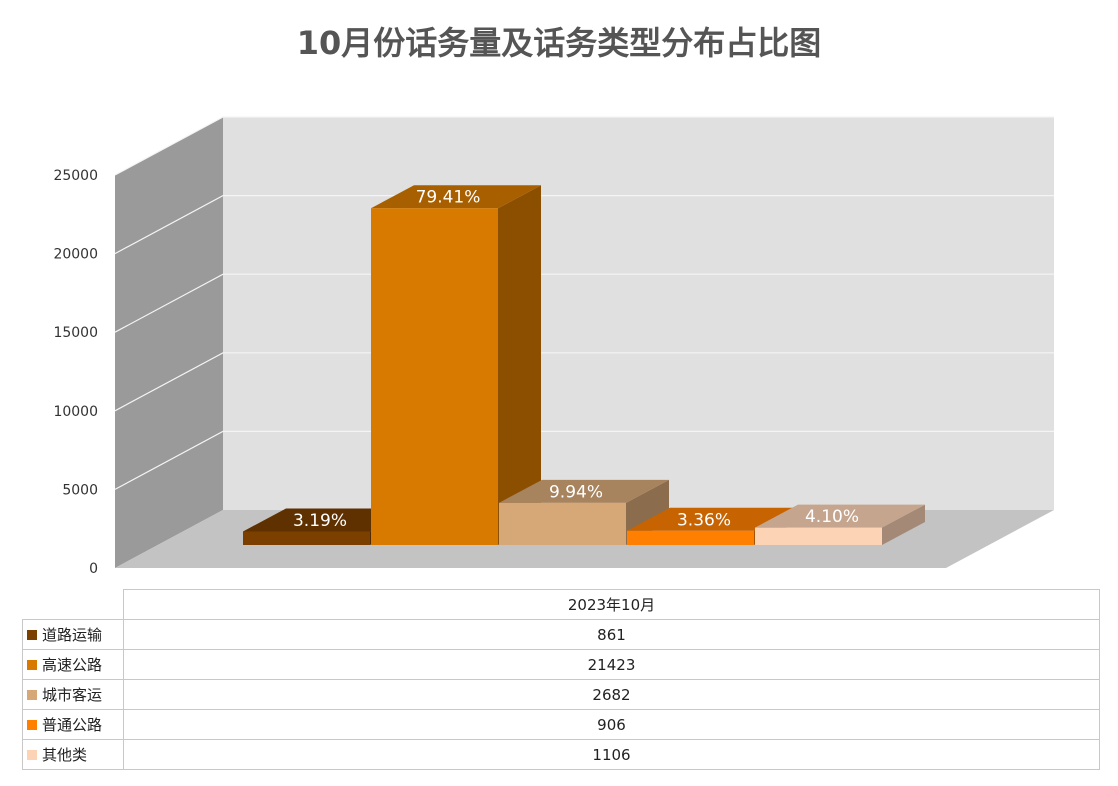 Image resolution: width=1118 pixels, height=786 pixels. What do you see at coordinates (448, 198) in the screenshot?
I see `data-label: 79.41%` at bounding box center [448, 198].